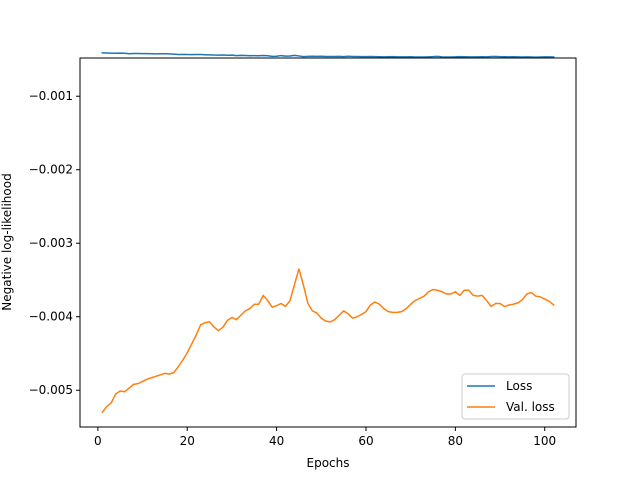 Image resolution: width=640 pixels, height=480 pixels. Describe the element at coordinates (276, 441) in the screenshot. I see `x-tick-label: 40` at that location.